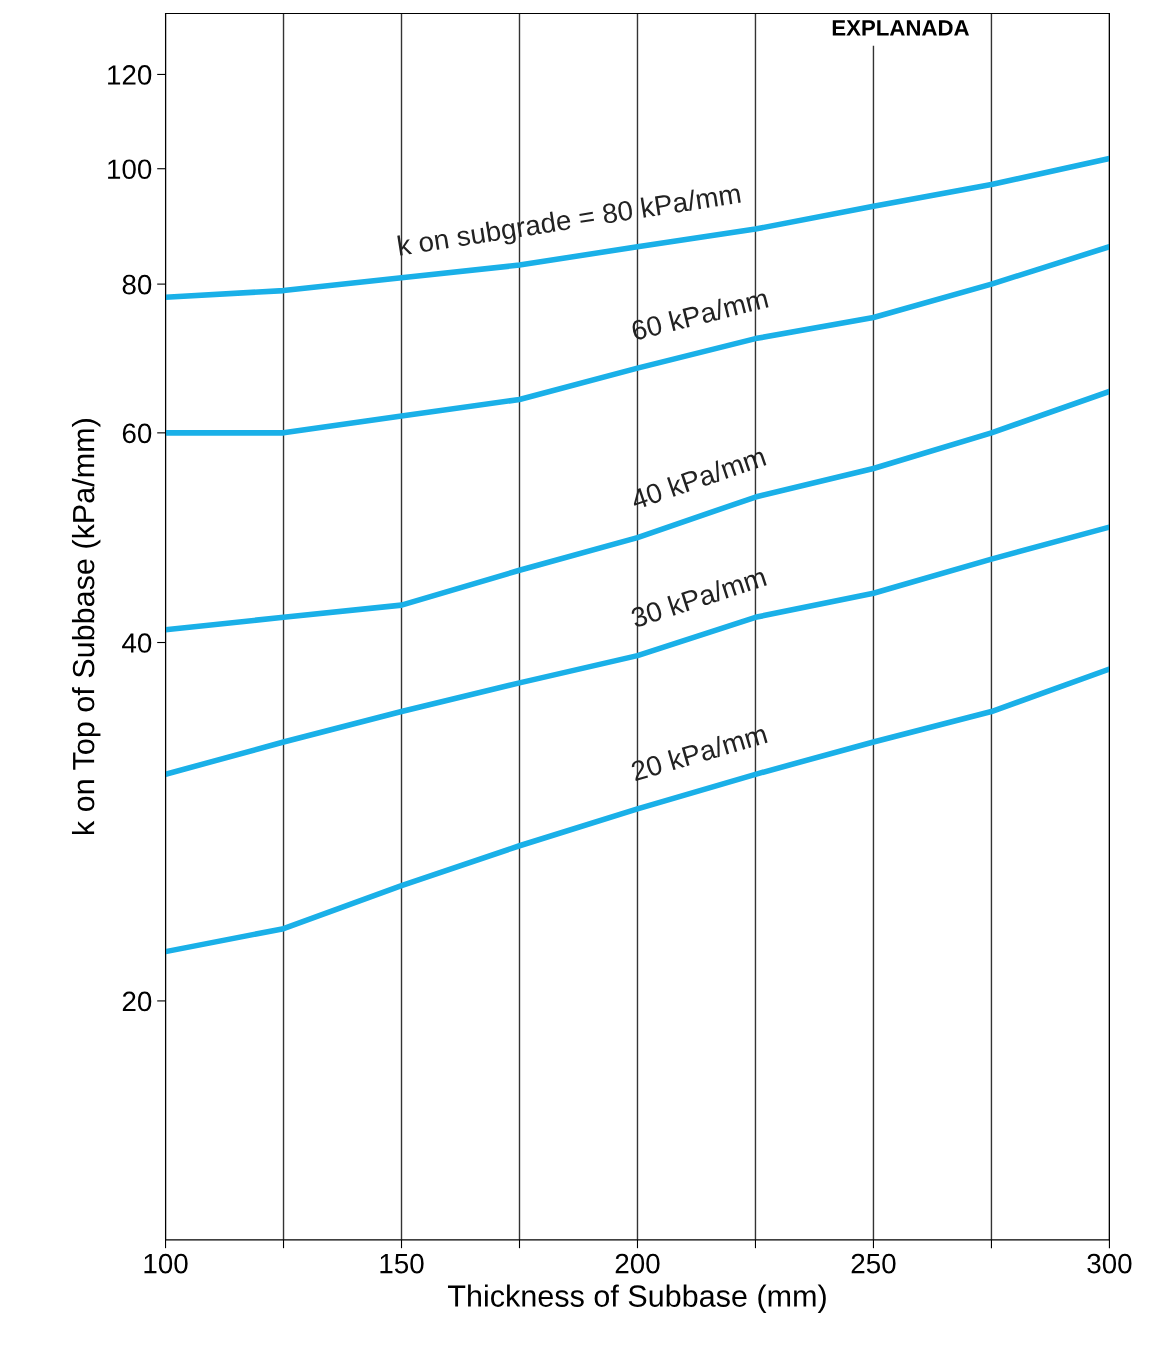 The image size is (1174, 1355). I want to click on text: 30 kPa/mm, so click(698, 597).